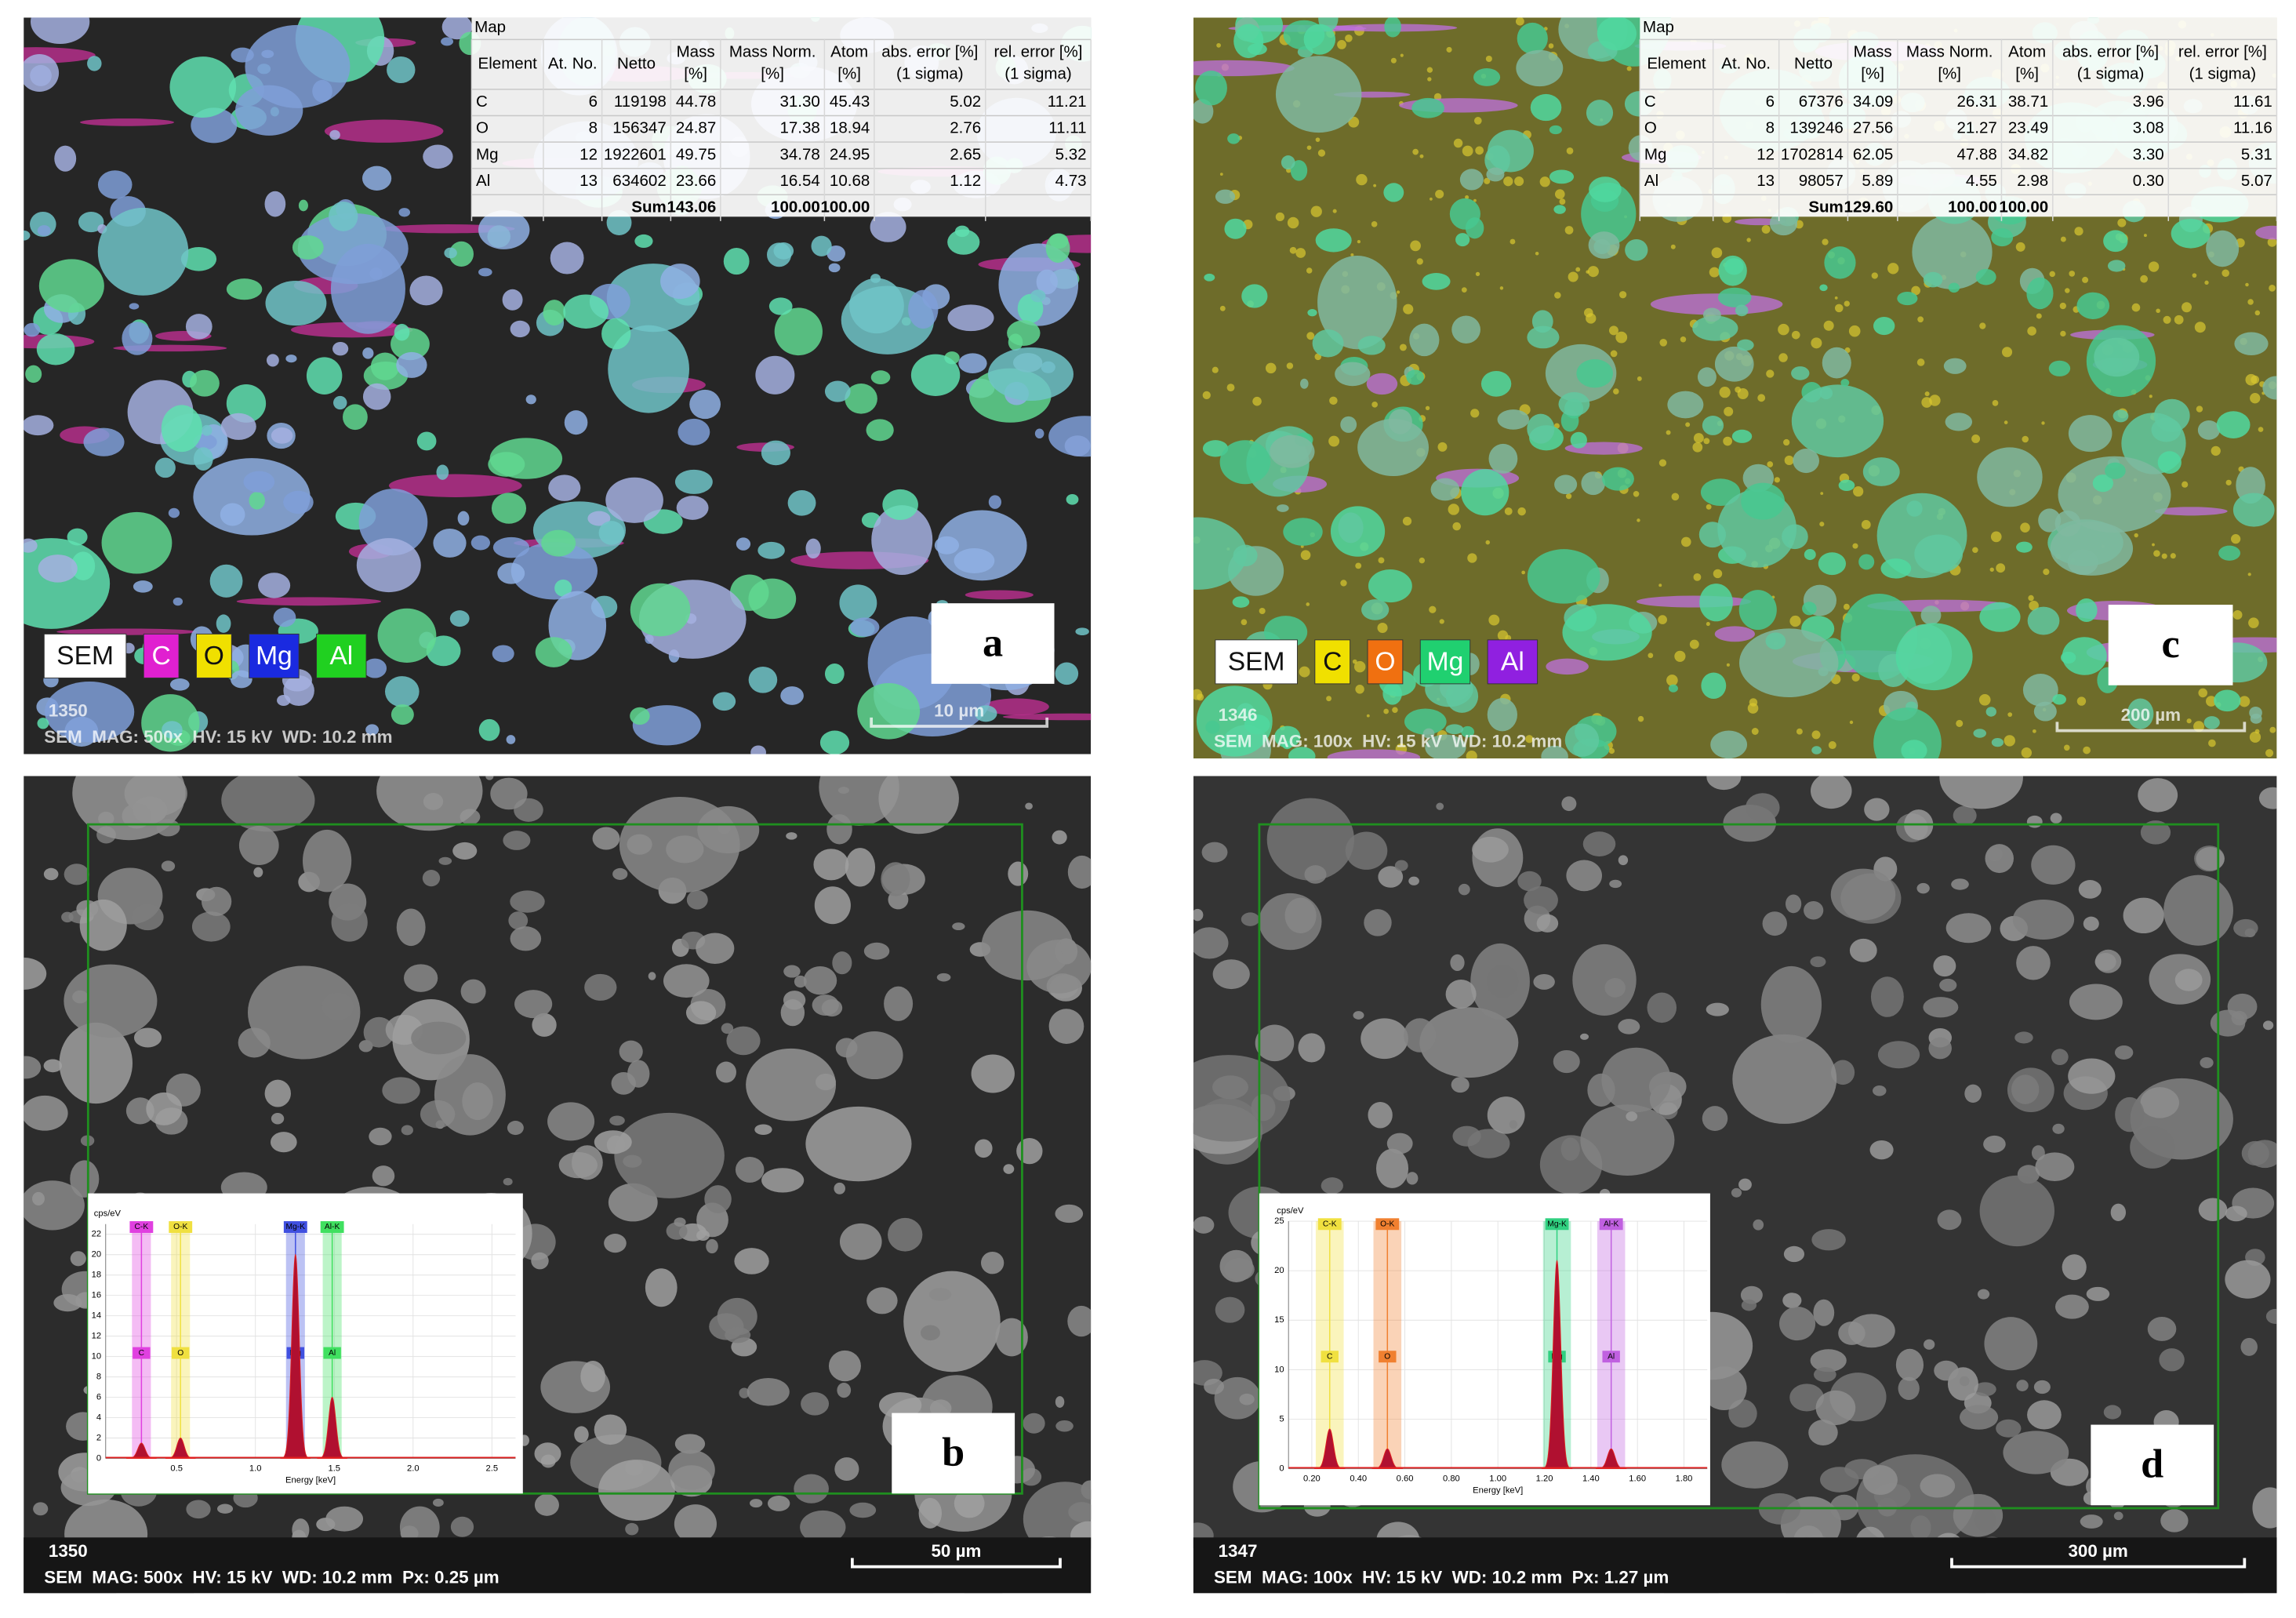 The width and height of the screenshot is (2296, 1618). What do you see at coordinates (341, 656) in the screenshot?
I see `legend-label: Al` at bounding box center [341, 656].